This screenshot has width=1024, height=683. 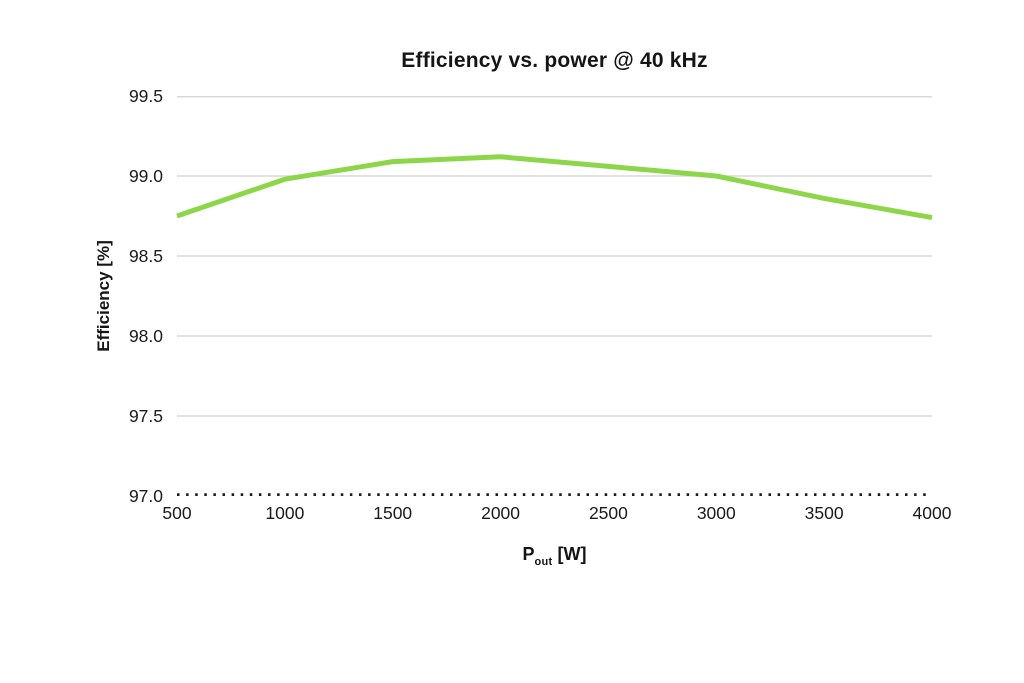 What do you see at coordinates (145, 416) in the screenshot?
I see `y-tick-label: 97.5` at bounding box center [145, 416].